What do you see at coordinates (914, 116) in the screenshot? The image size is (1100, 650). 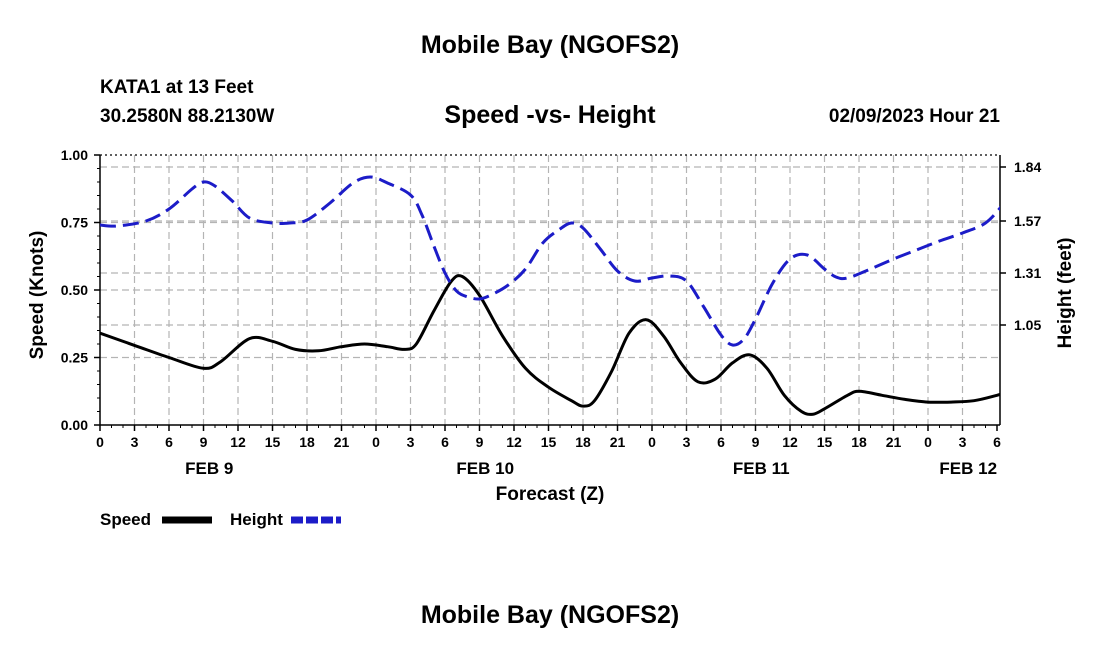 I see `forecast-datetime: 02/09/2023 Hour 21` at bounding box center [914, 116].